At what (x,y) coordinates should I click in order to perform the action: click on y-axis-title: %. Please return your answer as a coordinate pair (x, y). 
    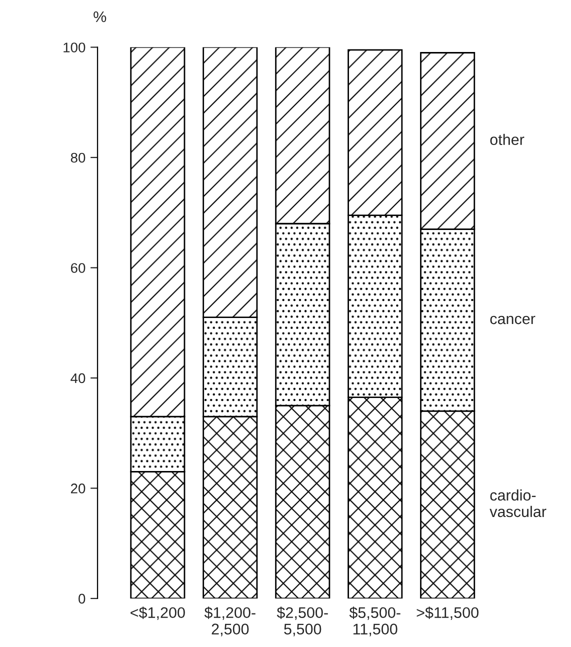
    Looking at the image, I should click on (100, 16).